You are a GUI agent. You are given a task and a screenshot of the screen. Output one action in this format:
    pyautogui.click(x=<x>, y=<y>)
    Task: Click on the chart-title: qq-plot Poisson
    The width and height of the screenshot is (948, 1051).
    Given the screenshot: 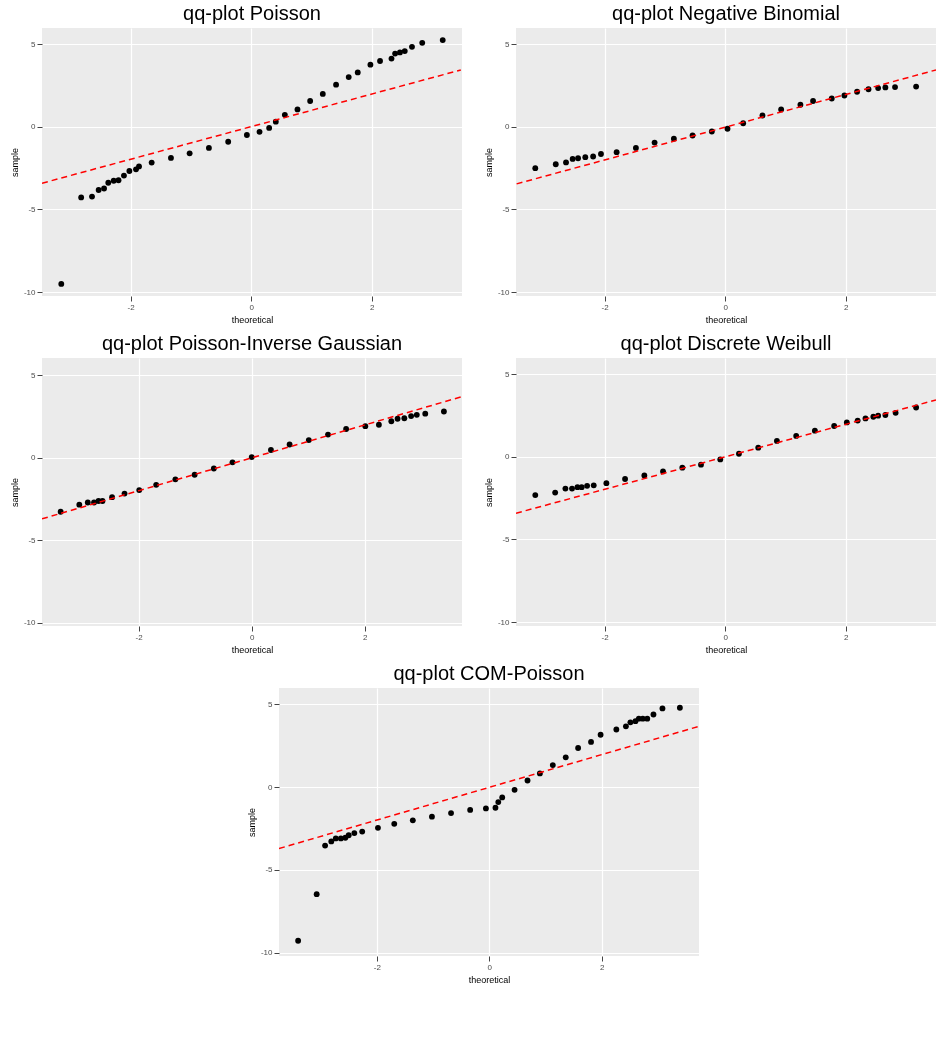 What is the action you would take?
    pyautogui.click(x=252, y=13)
    